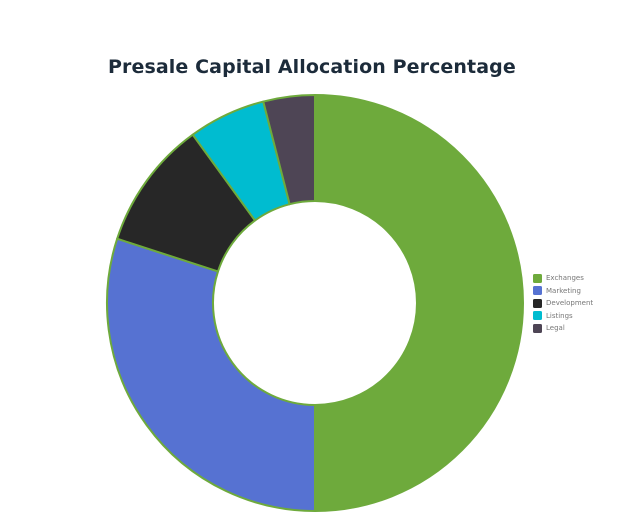 The height and width of the screenshot is (521, 640). Describe the element at coordinates (312, 67) in the screenshot. I see `chart-title: Presale Capital Allocation Percentage` at that location.